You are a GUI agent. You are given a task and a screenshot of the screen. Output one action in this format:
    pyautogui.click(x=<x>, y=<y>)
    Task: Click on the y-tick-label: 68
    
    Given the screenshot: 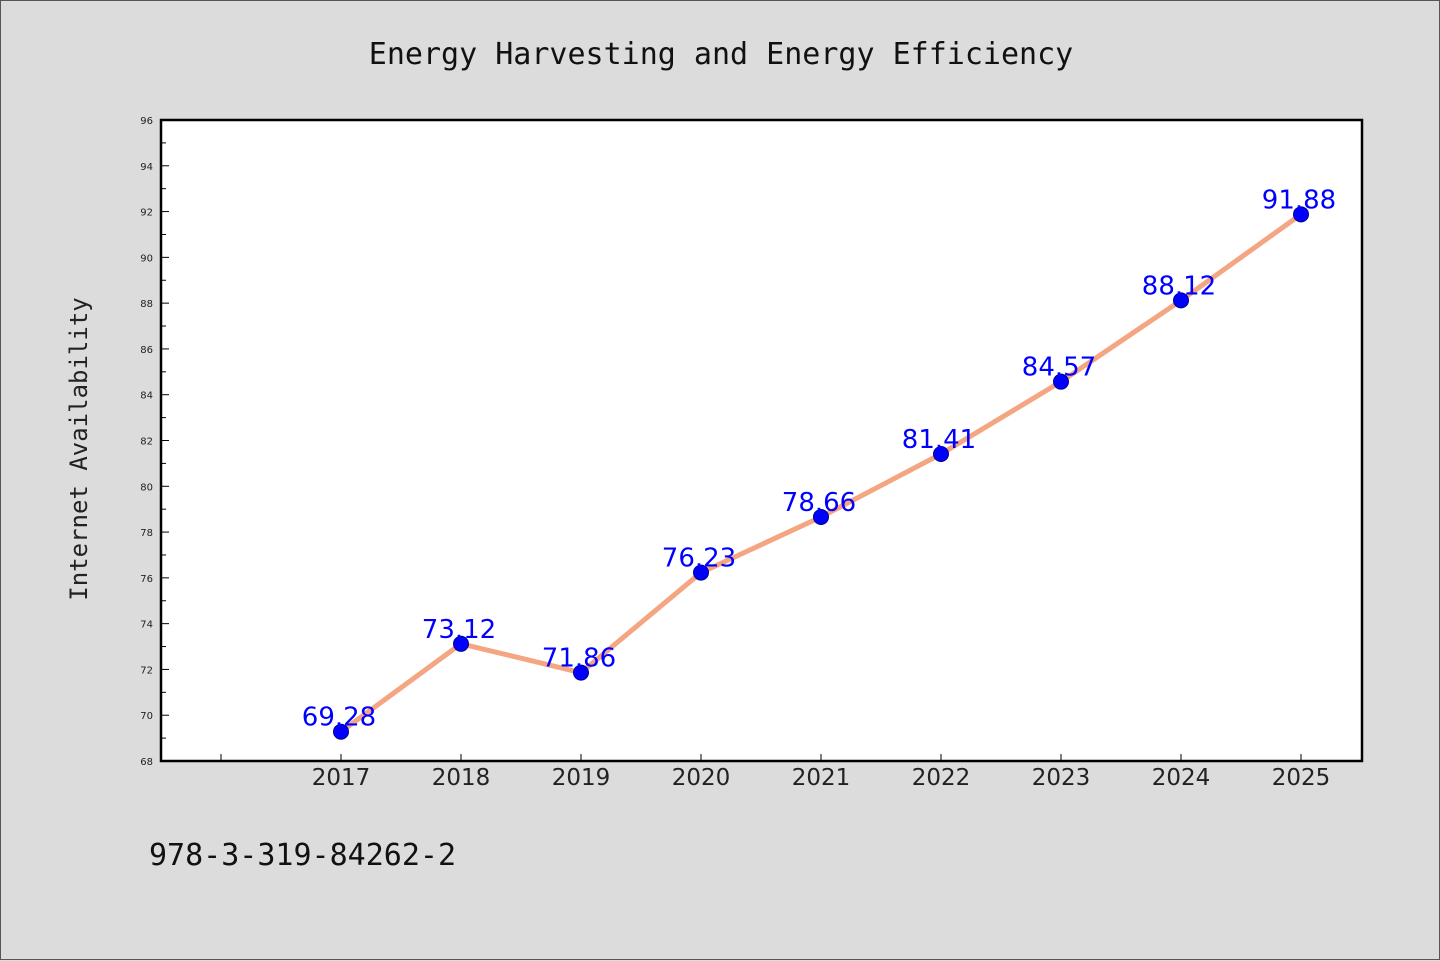 What is the action you would take?
    pyautogui.click(x=146, y=762)
    